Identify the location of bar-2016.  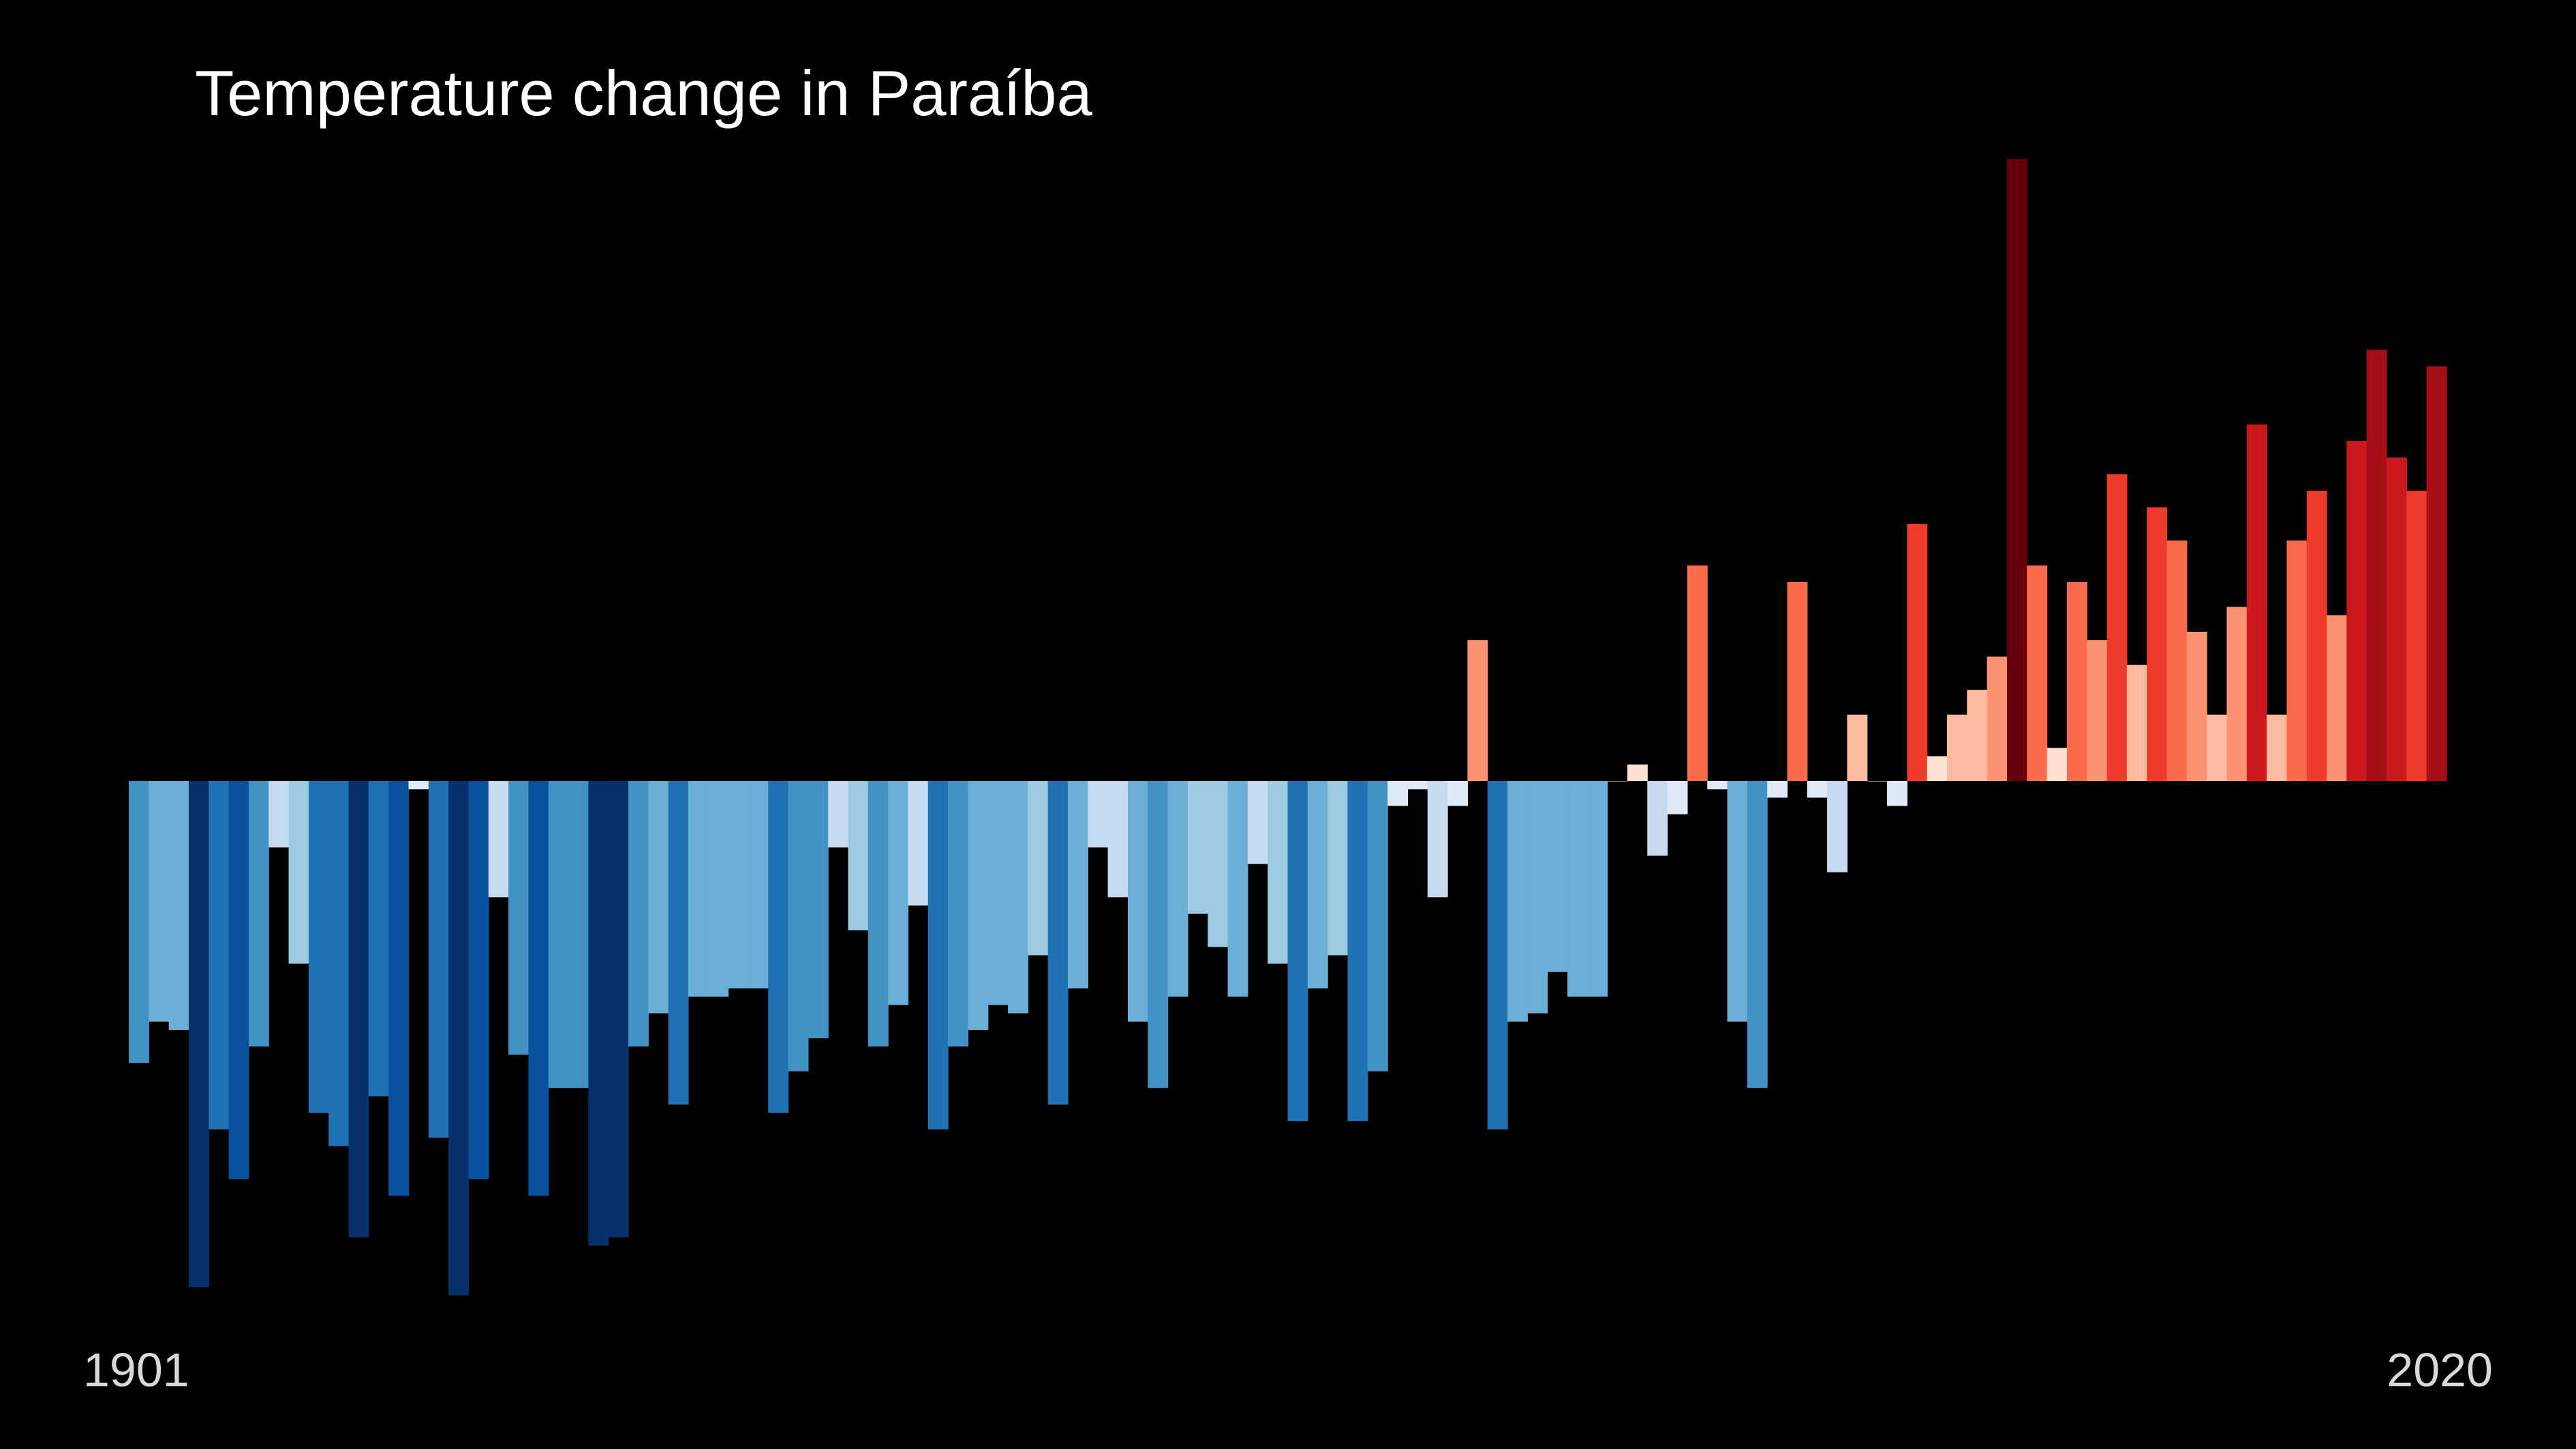
(2436, 573).